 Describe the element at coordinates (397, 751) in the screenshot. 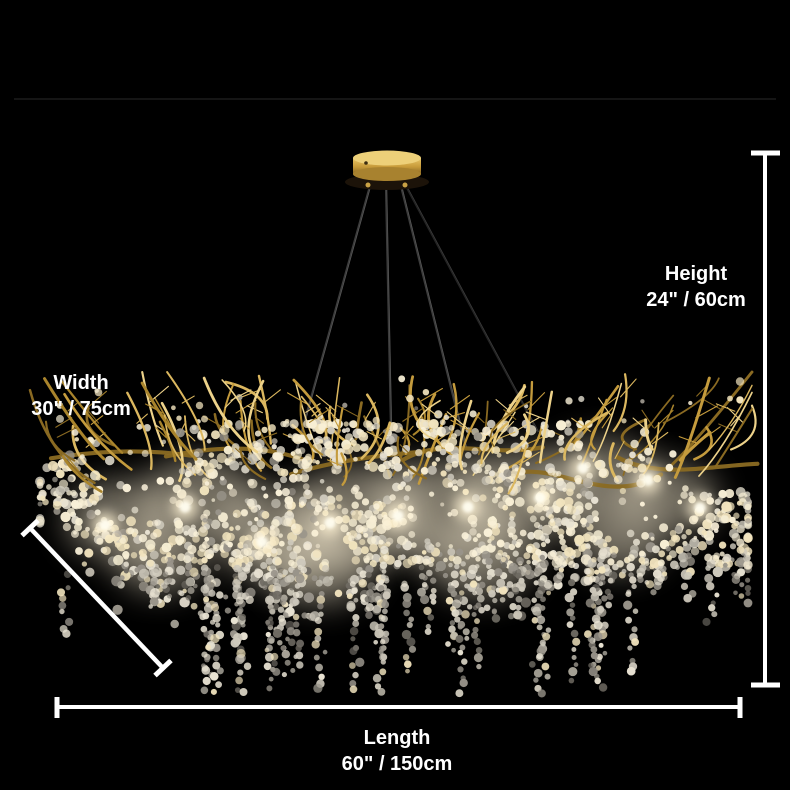

I see `length-dimension-label: Length 60" / 150cm` at that location.